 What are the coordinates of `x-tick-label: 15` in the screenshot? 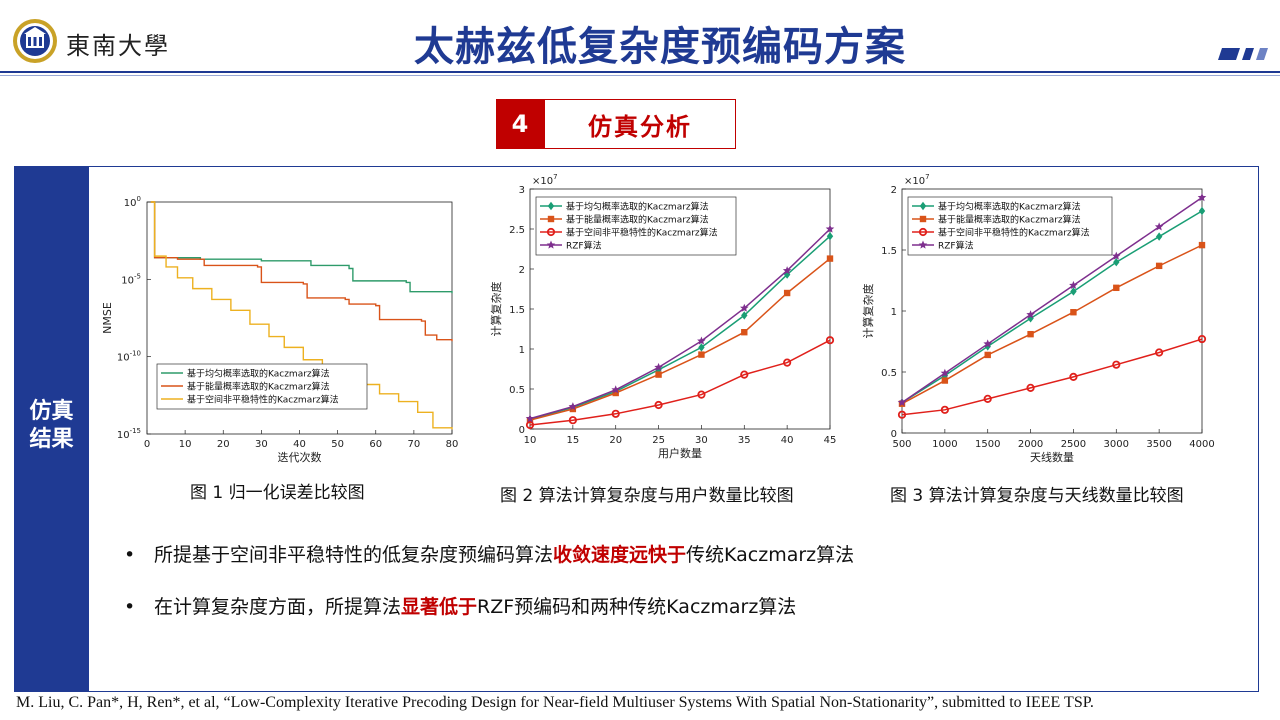 It's located at (572, 440).